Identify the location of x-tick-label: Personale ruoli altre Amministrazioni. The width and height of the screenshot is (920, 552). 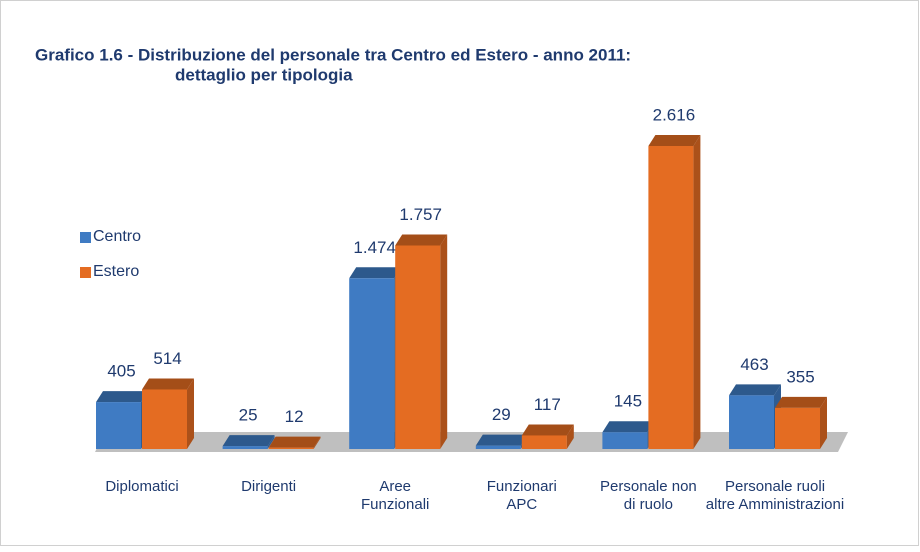
(775, 495).